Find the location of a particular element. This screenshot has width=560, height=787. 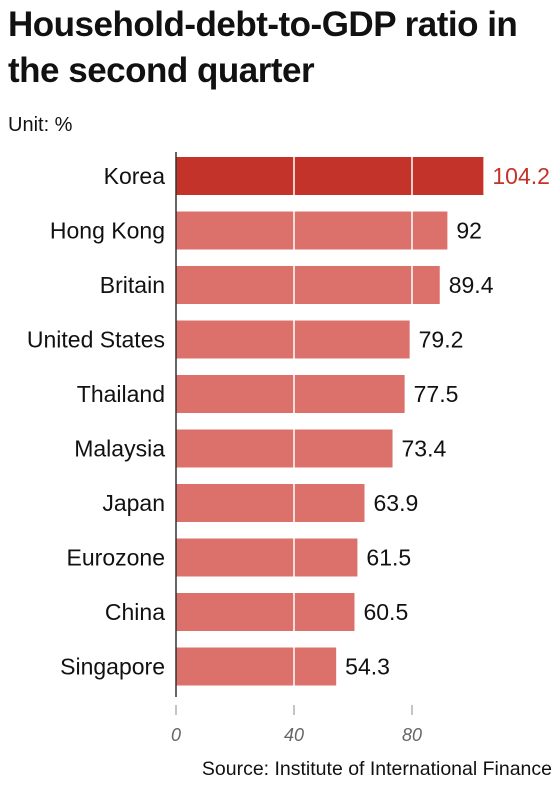

value-label-eurozone: 61.5 is located at coordinates (388, 558).